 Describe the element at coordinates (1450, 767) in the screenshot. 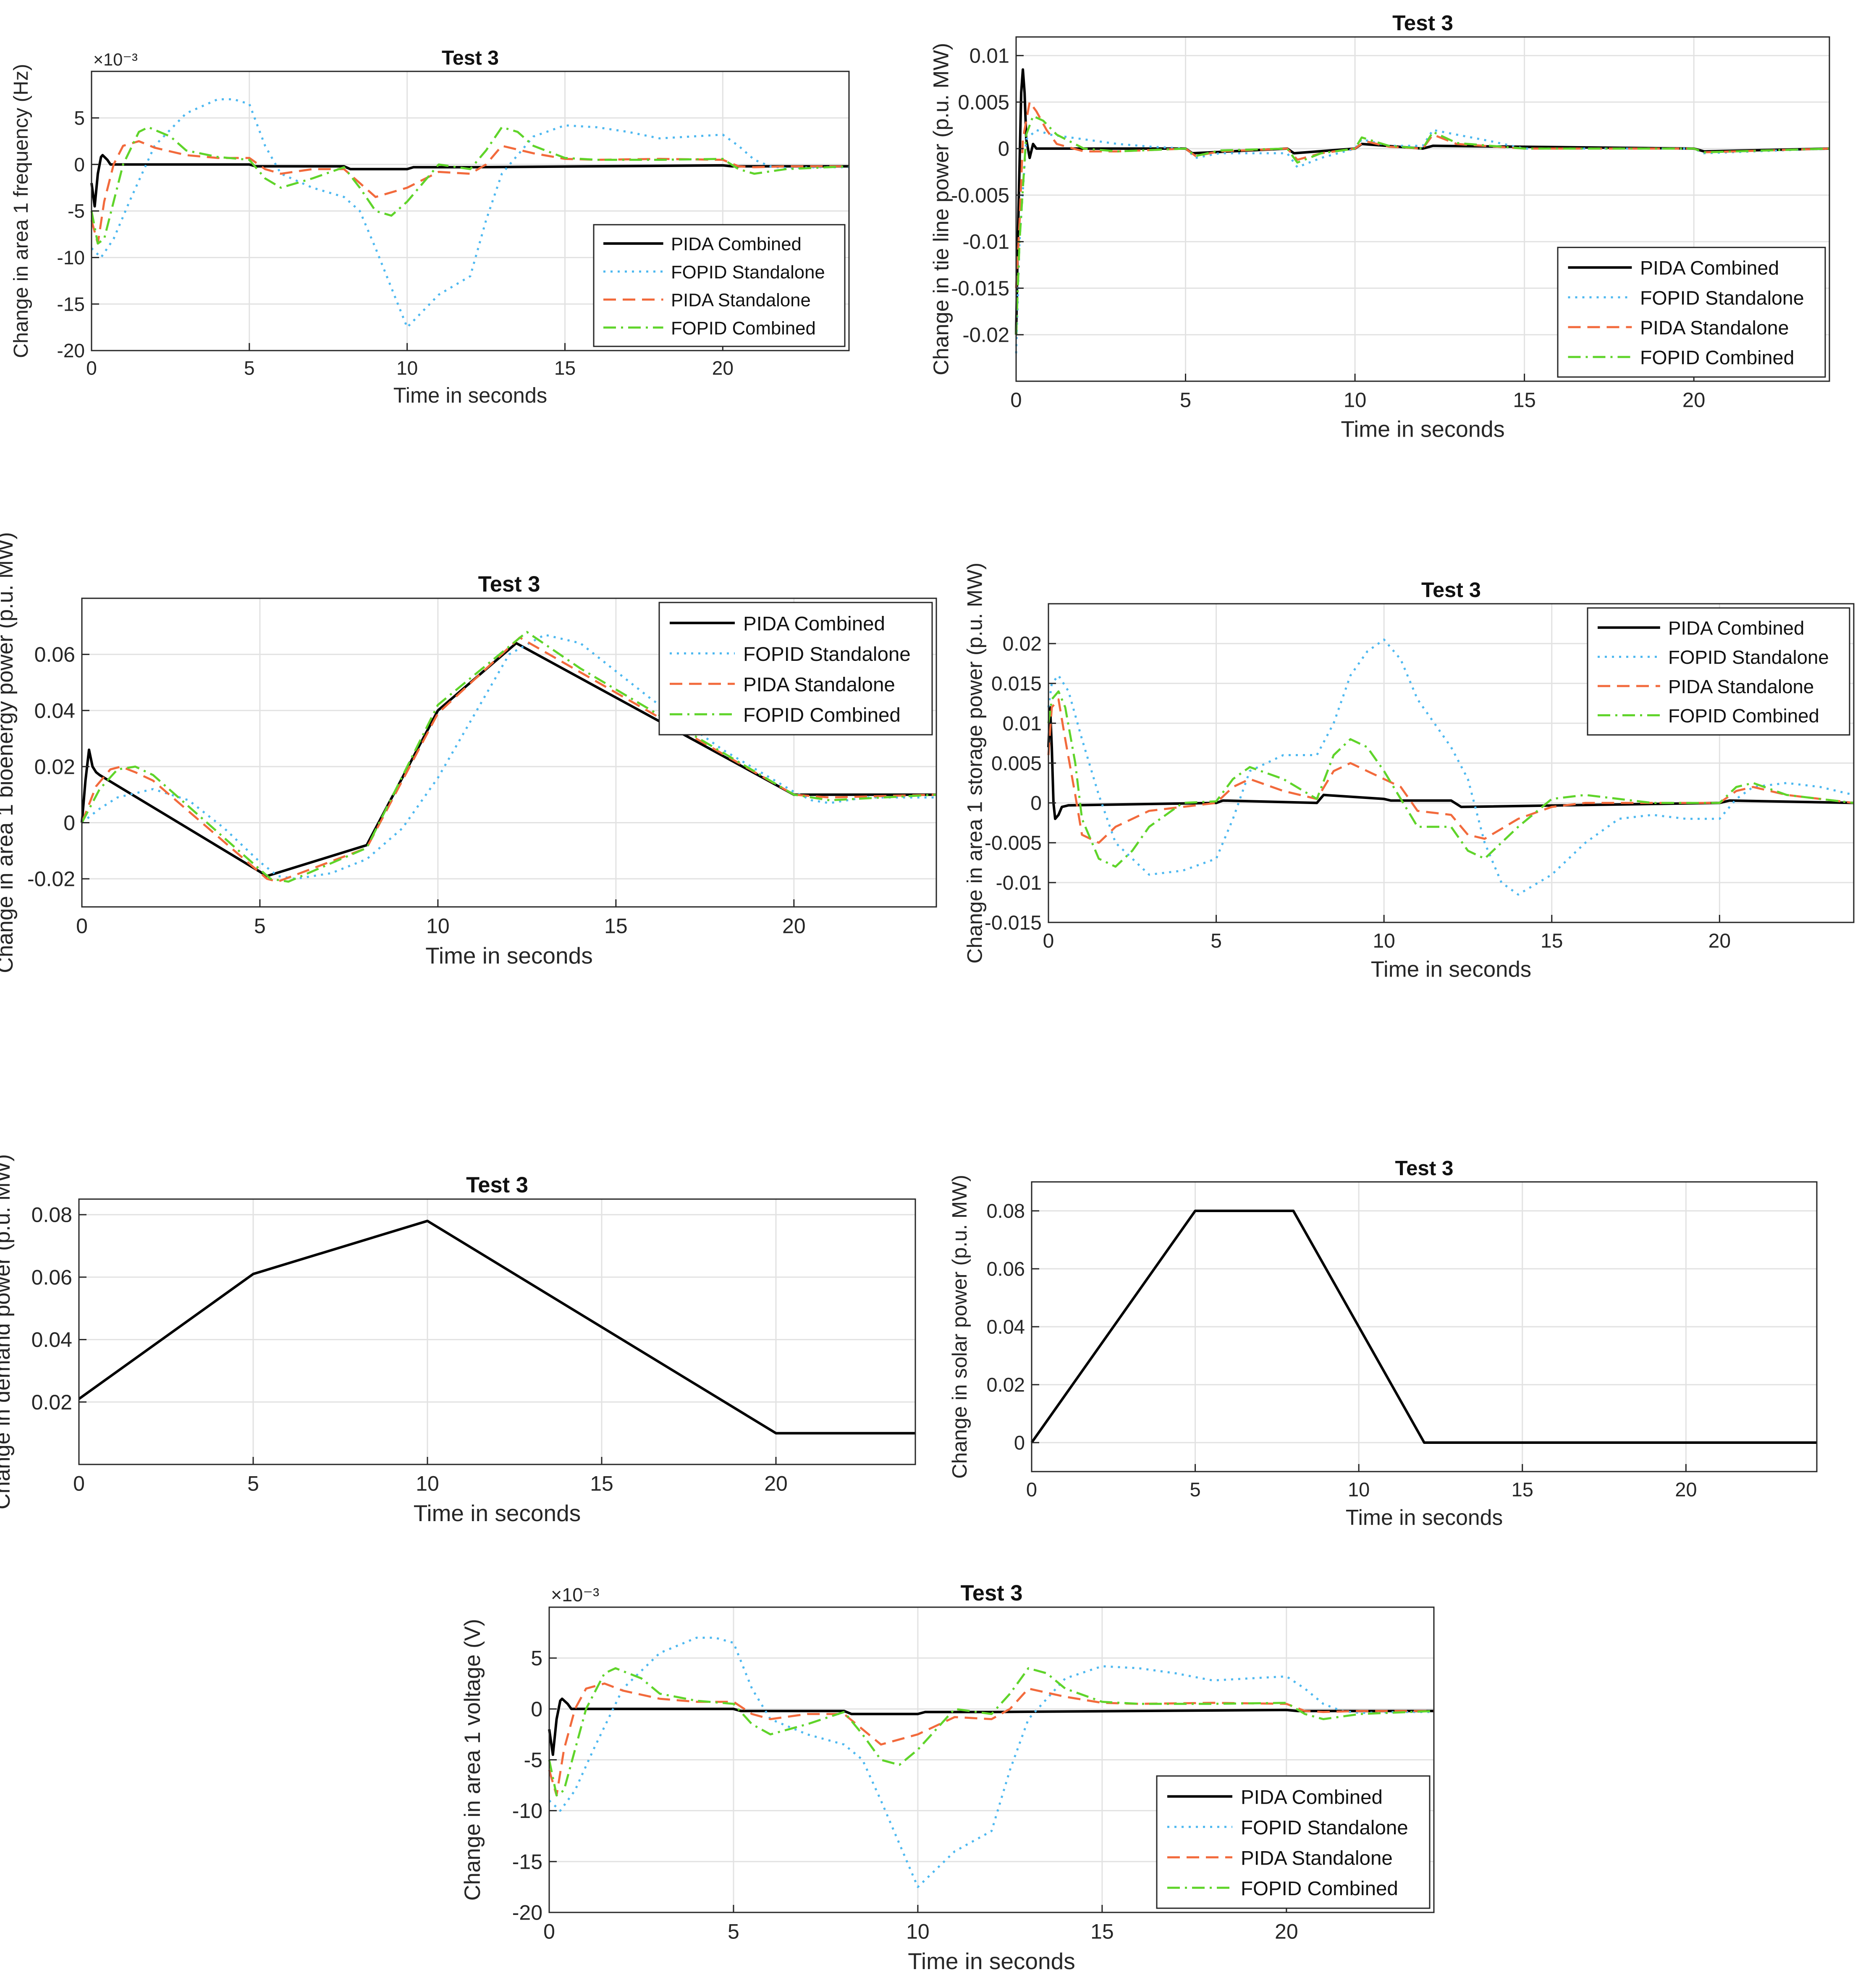

I see `series-line-fopid-standalone` at that location.